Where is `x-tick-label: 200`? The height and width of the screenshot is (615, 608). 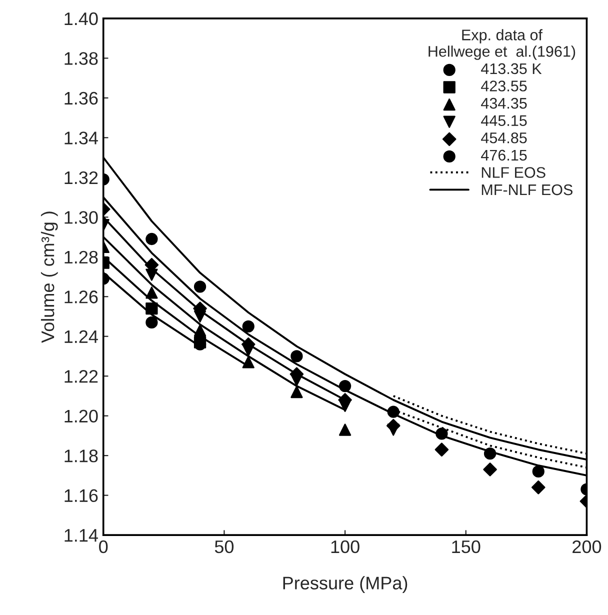 x-tick-label: 200 is located at coordinates (587, 547).